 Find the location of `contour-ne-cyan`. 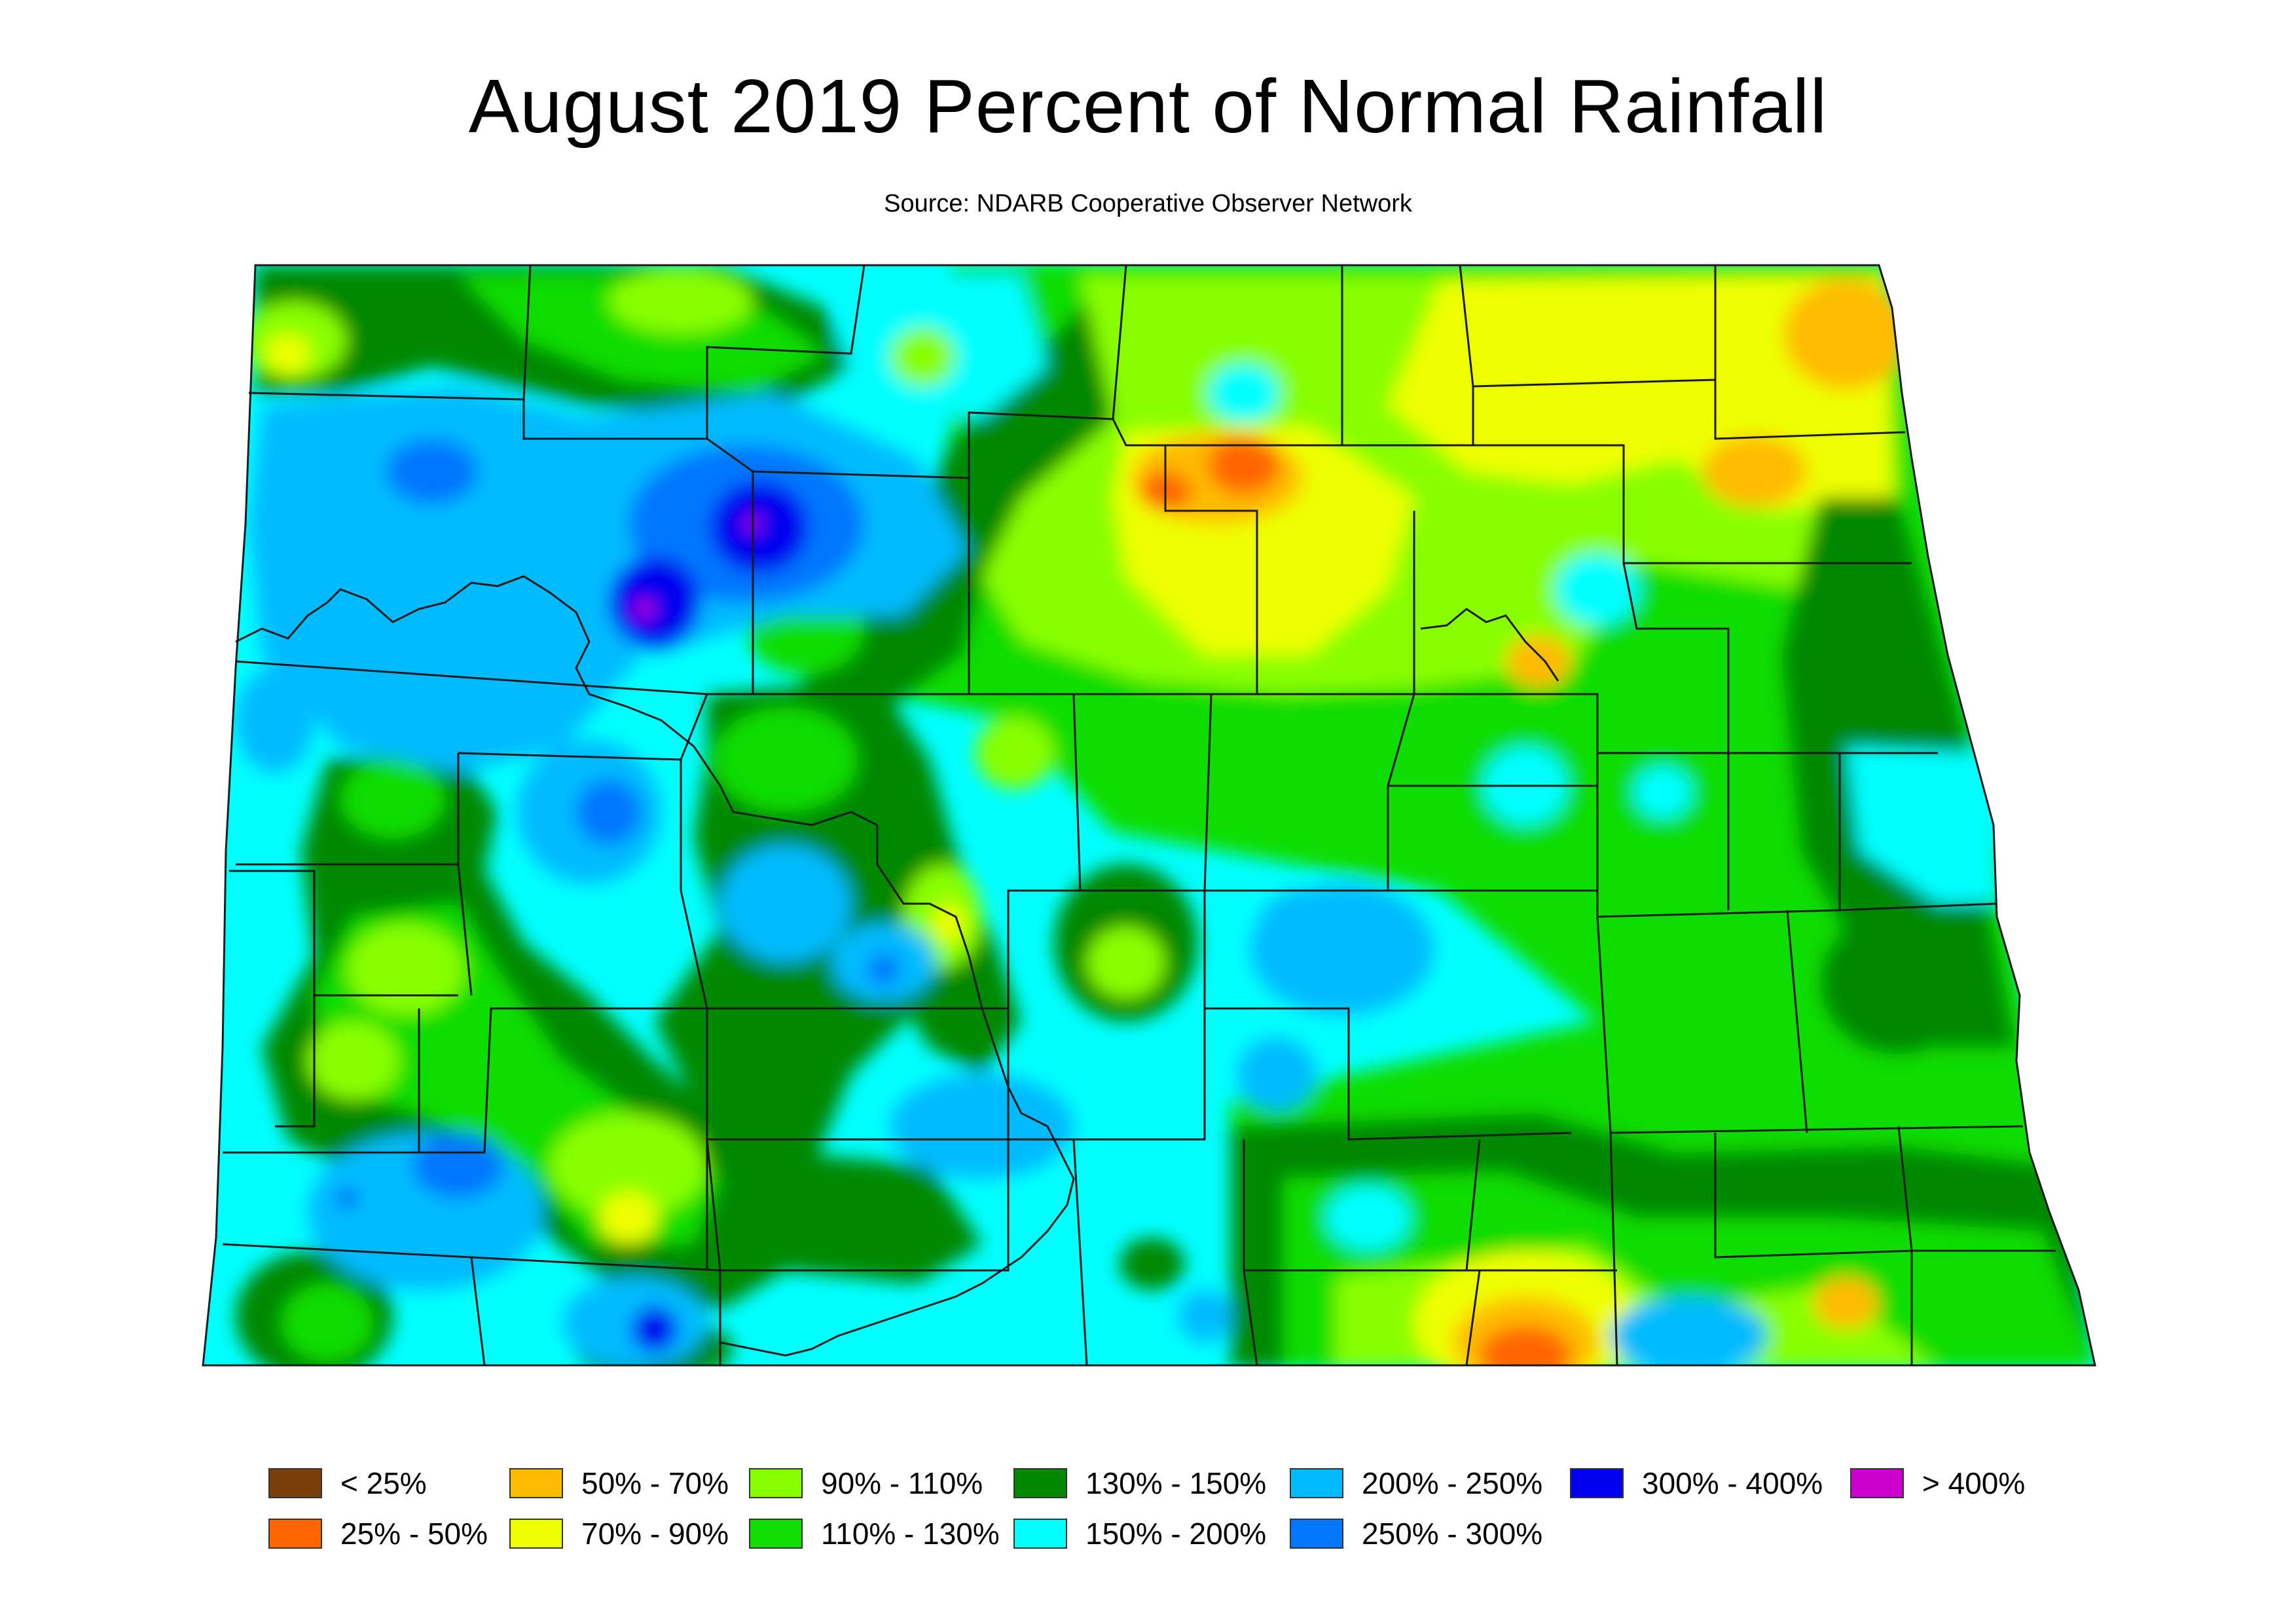

contour-ne-cyan is located at coordinates (1597, 589).